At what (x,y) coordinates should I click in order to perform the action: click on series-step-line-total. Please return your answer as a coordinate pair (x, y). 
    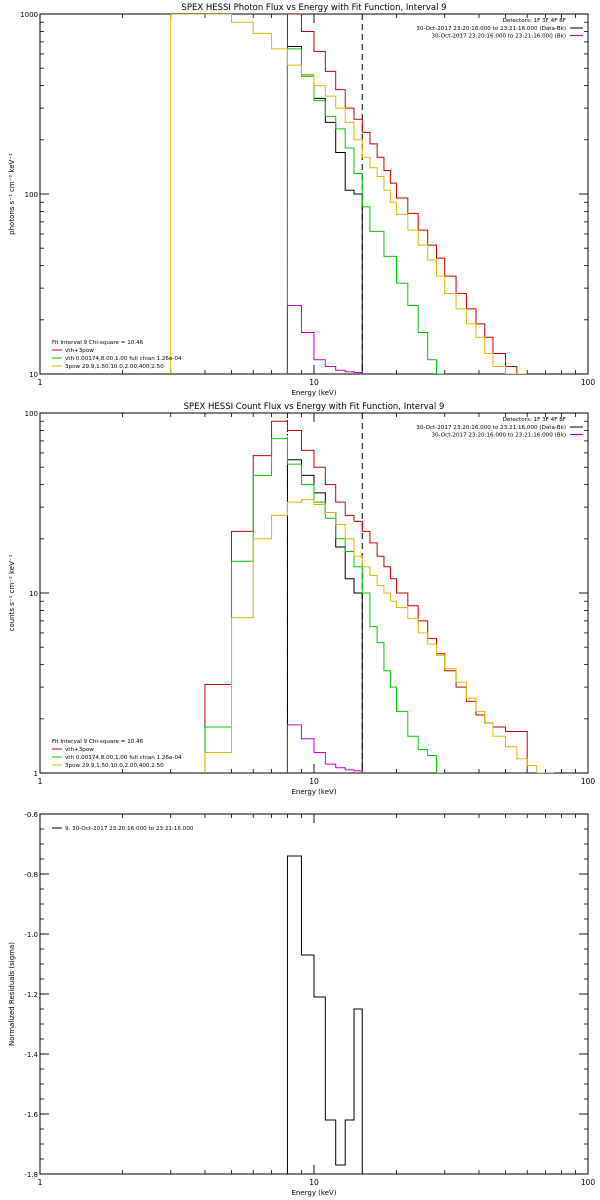
    Looking at the image, I should click on (407, 194).